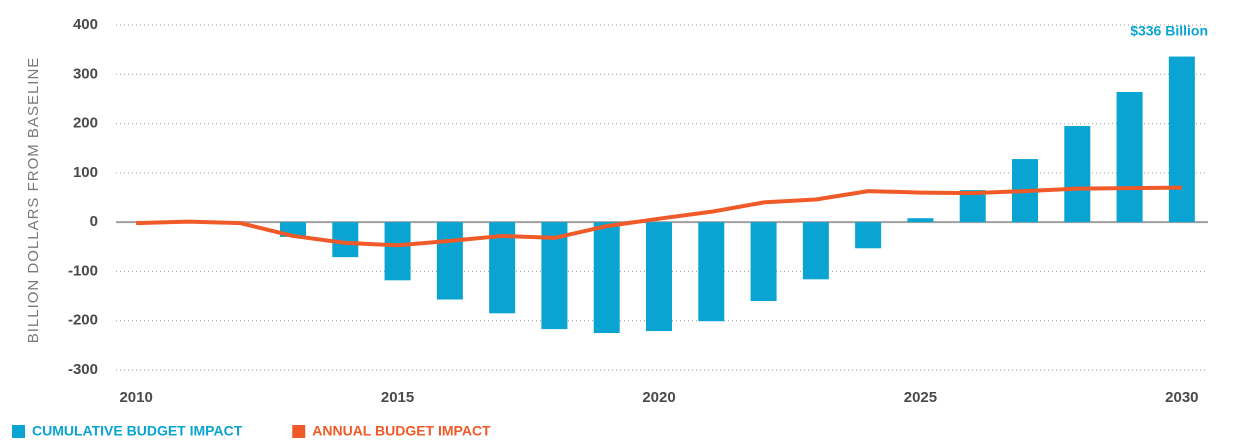 The image size is (1240, 447). I want to click on x-tick-label: 2015, so click(397, 397).